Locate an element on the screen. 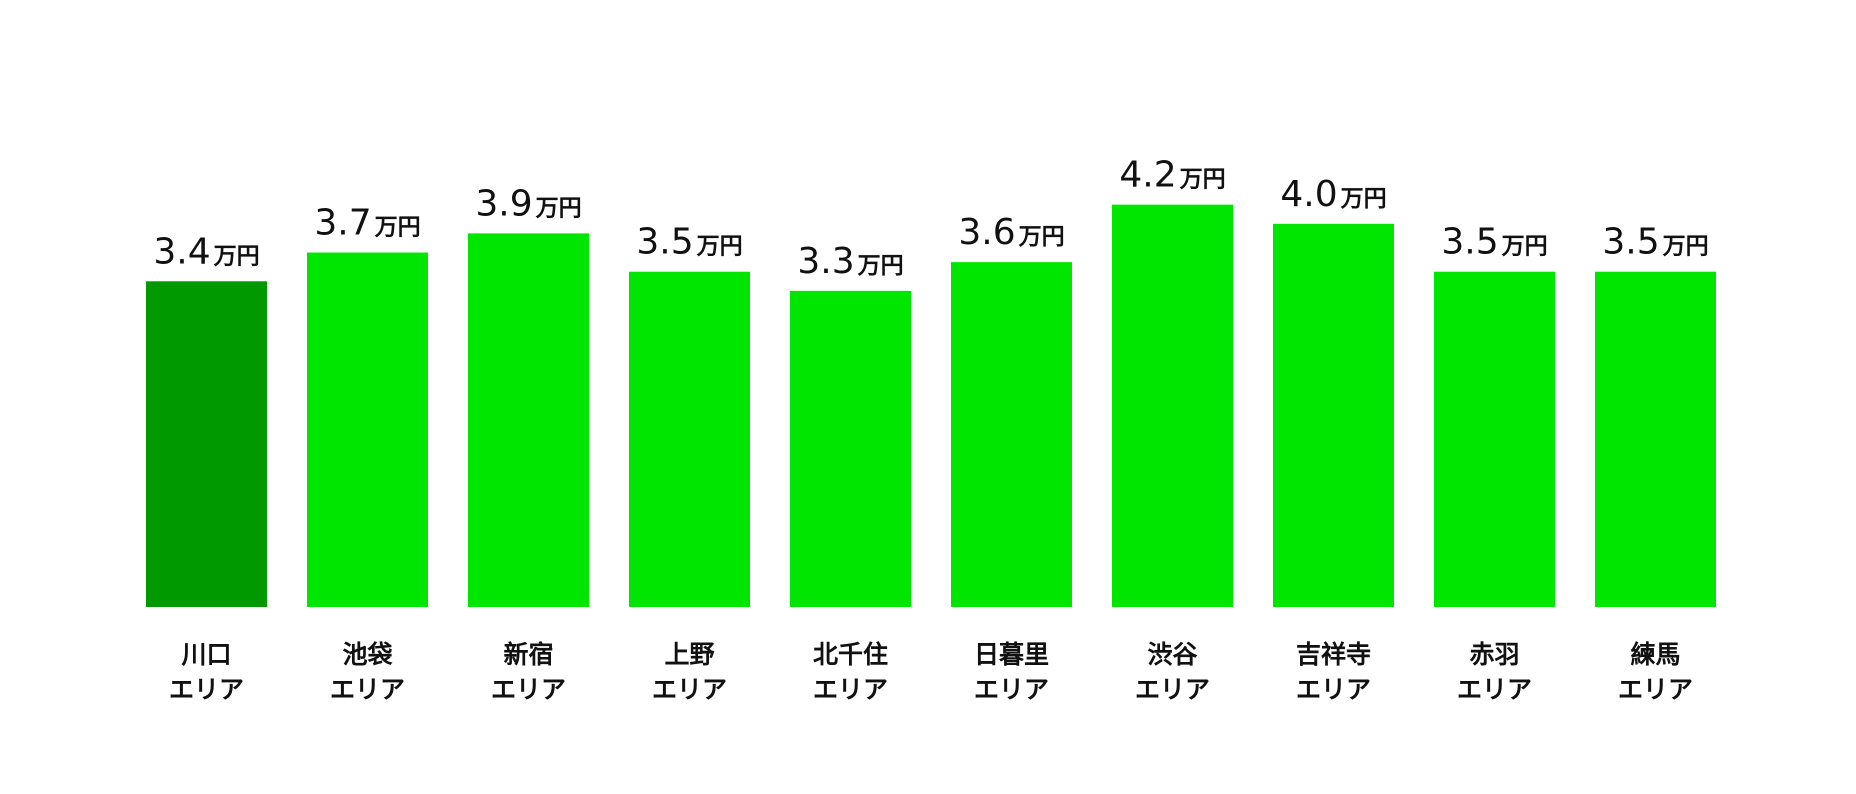  x-tick-line: 川口 is located at coordinates (206, 654).